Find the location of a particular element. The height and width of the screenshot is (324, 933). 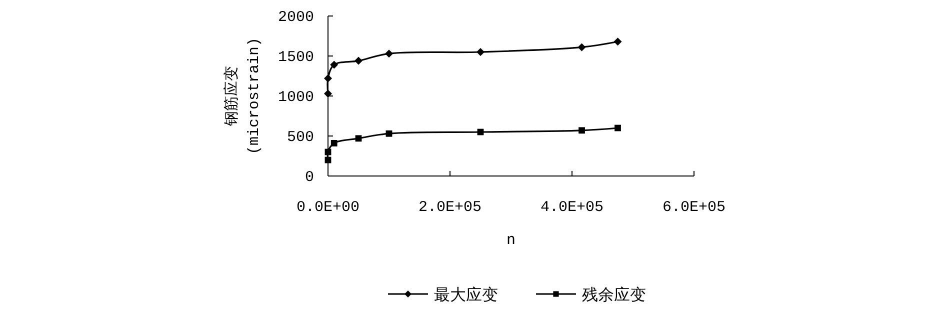

y-tick-label: 2000 is located at coordinates (296, 17).